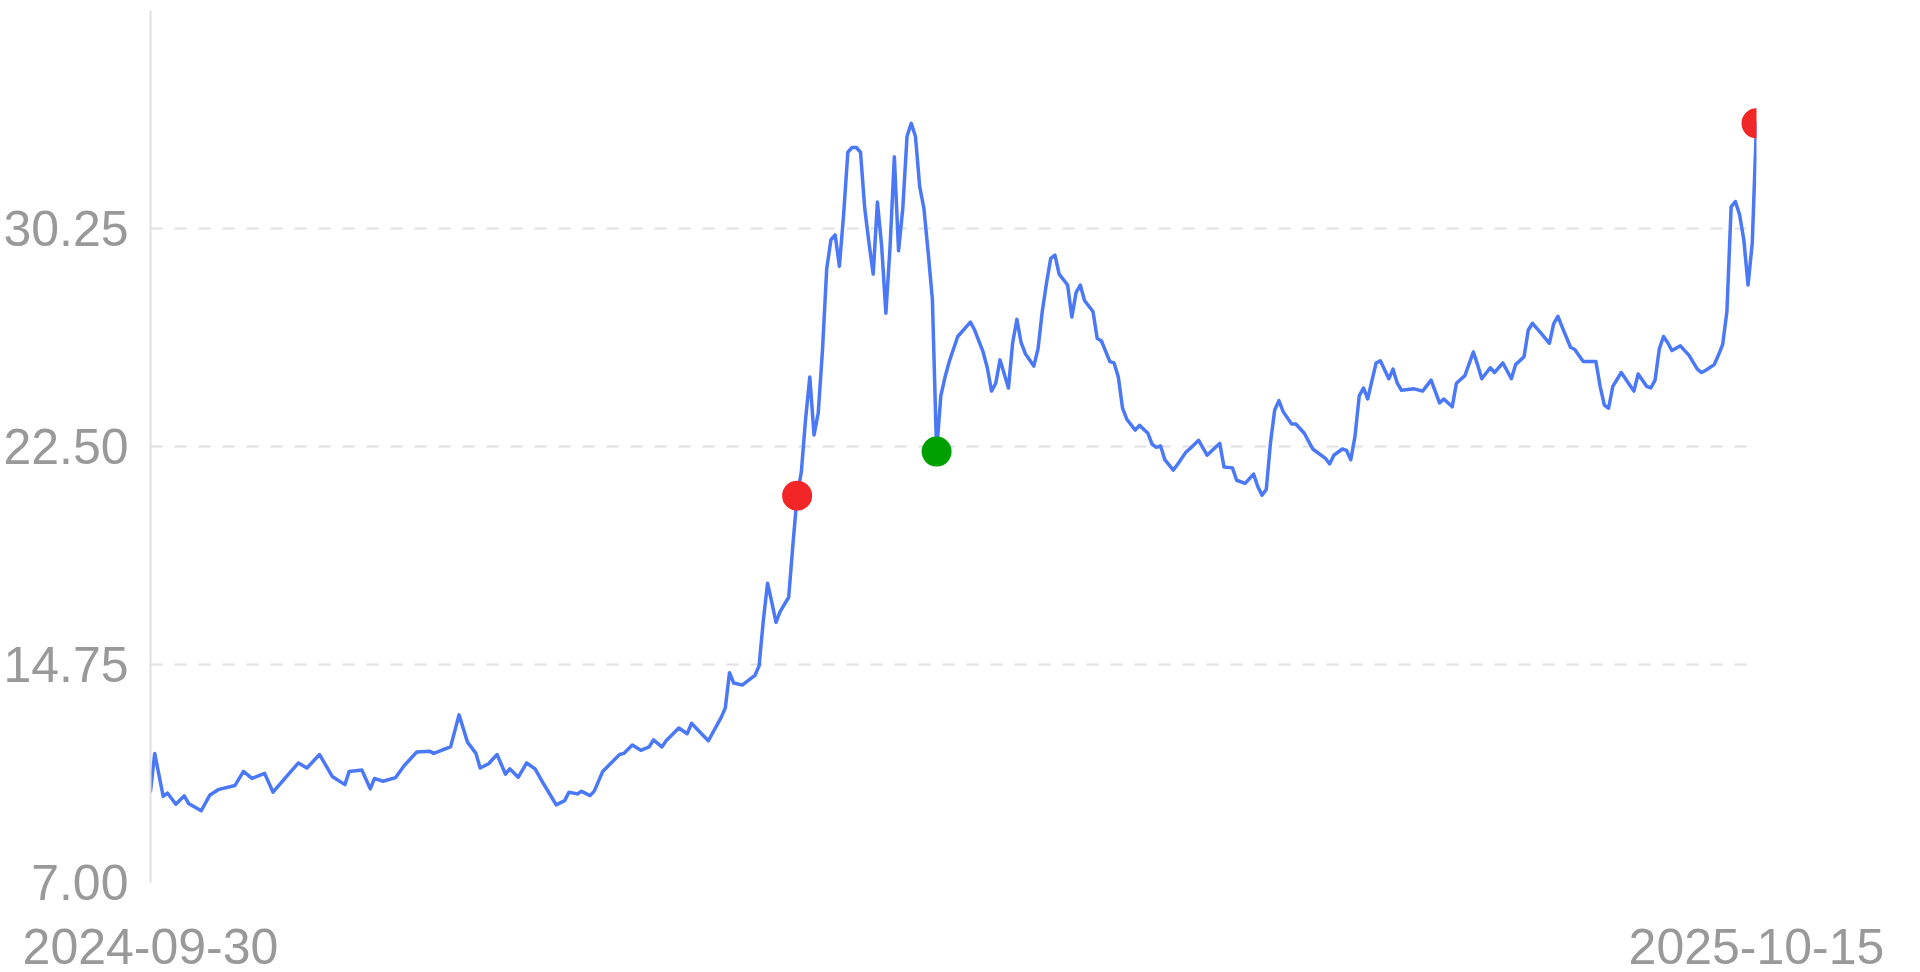 Image resolution: width=1920 pixels, height=972 pixels. What do you see at coordinates (66, 229) in the screenshot?
I see `y-tick-label: 30.25` at bounding box center [66, 229].